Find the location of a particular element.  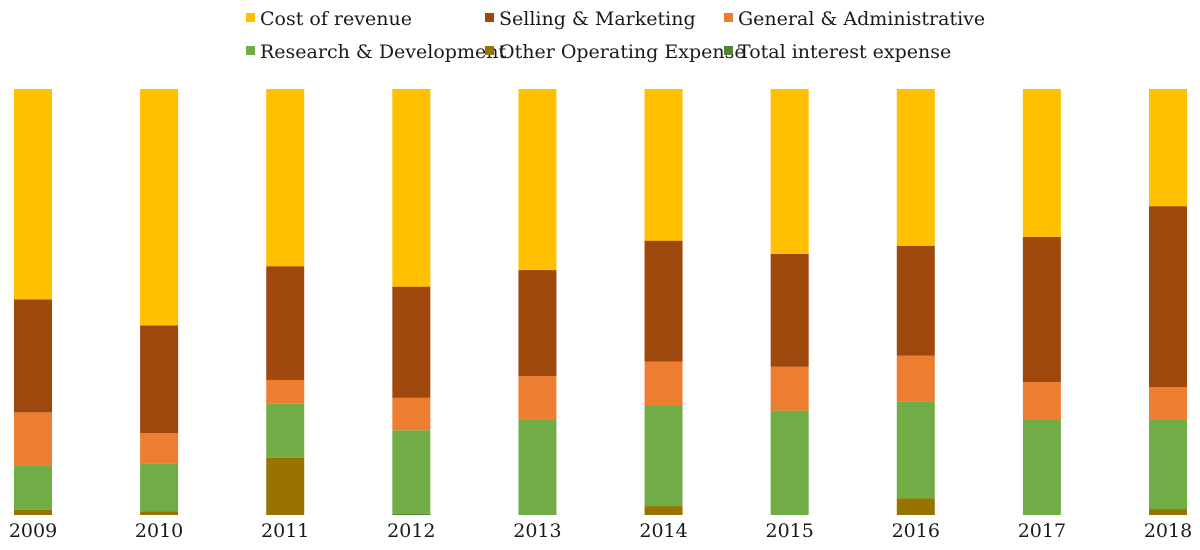

x-tick-label: 2018 is located at coordinates (1168, 531).